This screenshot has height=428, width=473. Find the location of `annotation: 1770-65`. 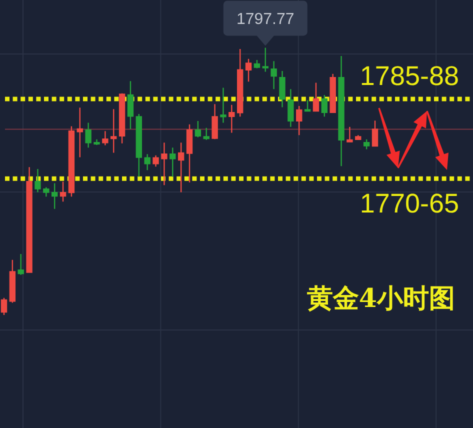

annotation: 1770-65 is located at coordinates (409, 203).